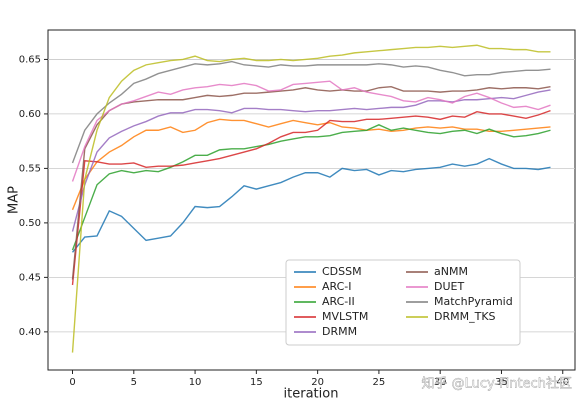  Describe the element at coordinates (317, 382) in the screenshot. I see `x-tick-label: 20` at that location.